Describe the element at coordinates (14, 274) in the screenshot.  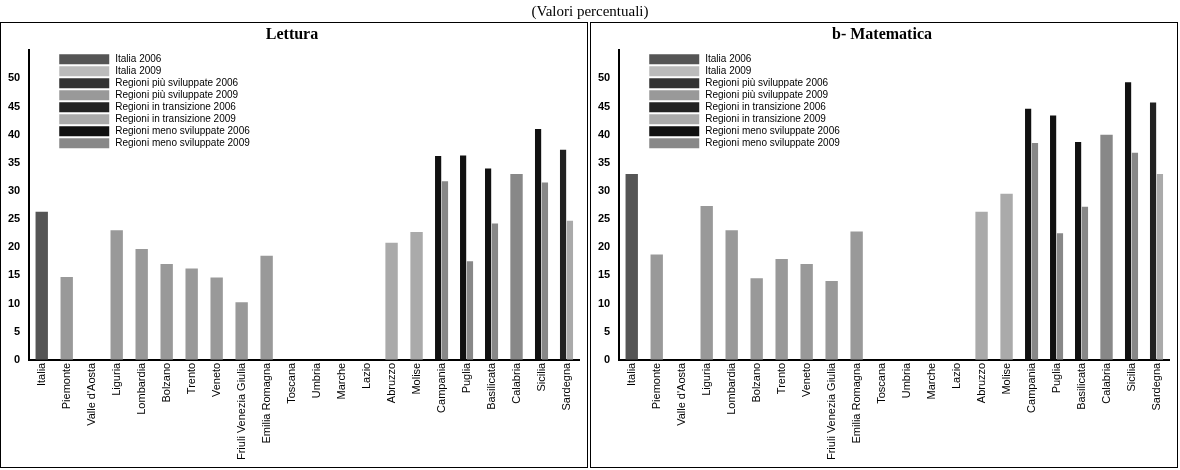
I see `y-tick-label: 15` at that location.